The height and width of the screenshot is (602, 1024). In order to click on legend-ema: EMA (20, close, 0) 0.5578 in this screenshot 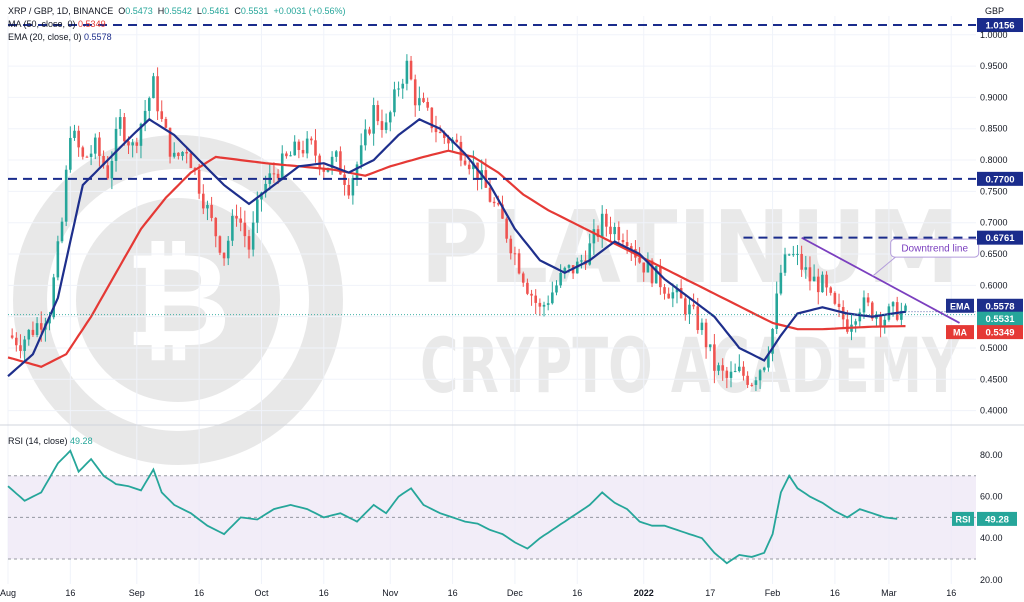, I will do `click(60, 37)`.